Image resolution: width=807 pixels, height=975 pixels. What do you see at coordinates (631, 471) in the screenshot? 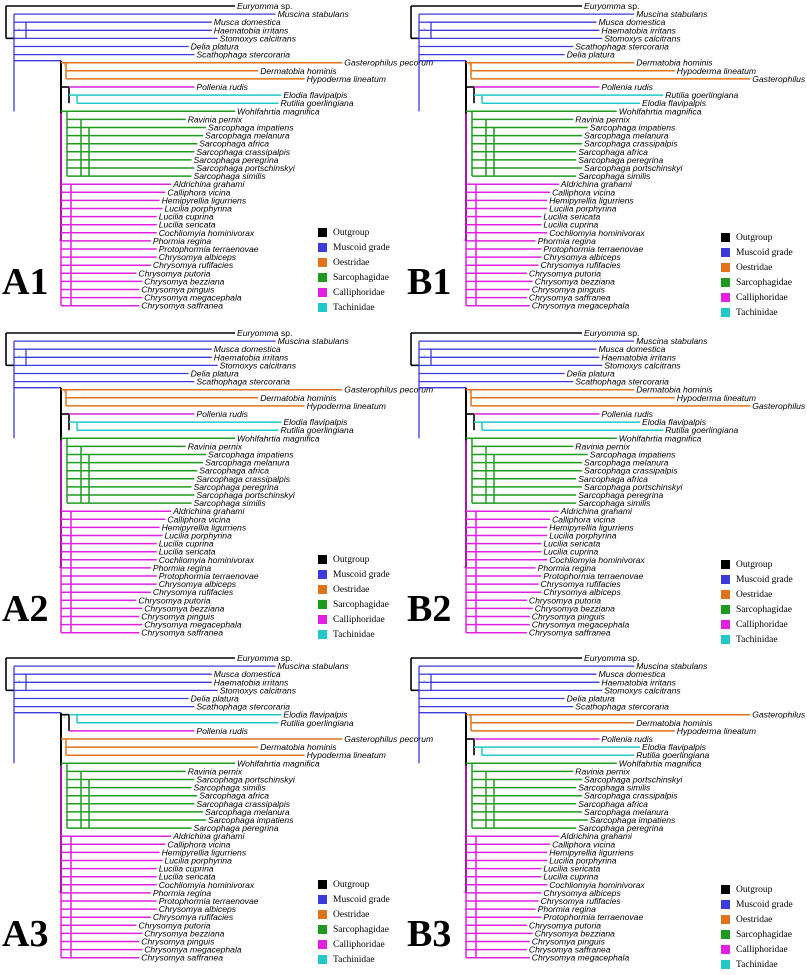
I see `taxon-label: Sarcophaga crassipalpis` at bounding box center [631, 471].